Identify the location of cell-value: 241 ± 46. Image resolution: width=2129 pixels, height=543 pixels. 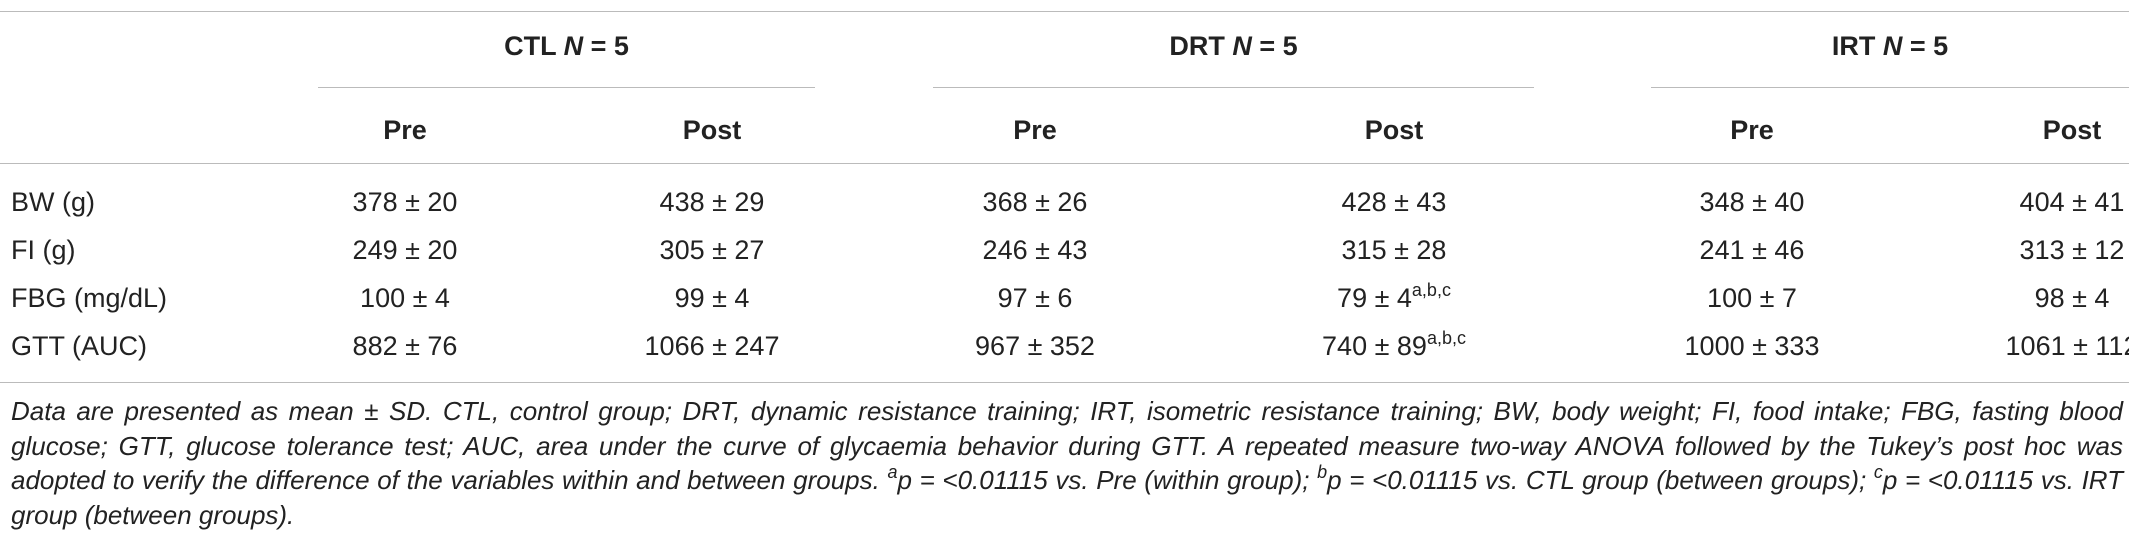
(1752, 250).